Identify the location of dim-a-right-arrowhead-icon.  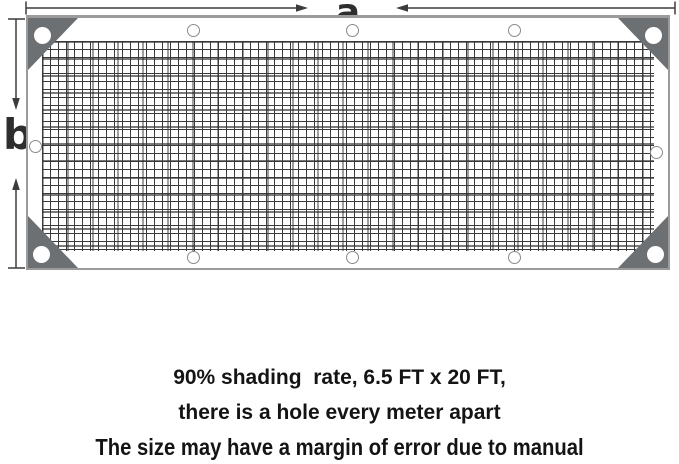
(302, 8).